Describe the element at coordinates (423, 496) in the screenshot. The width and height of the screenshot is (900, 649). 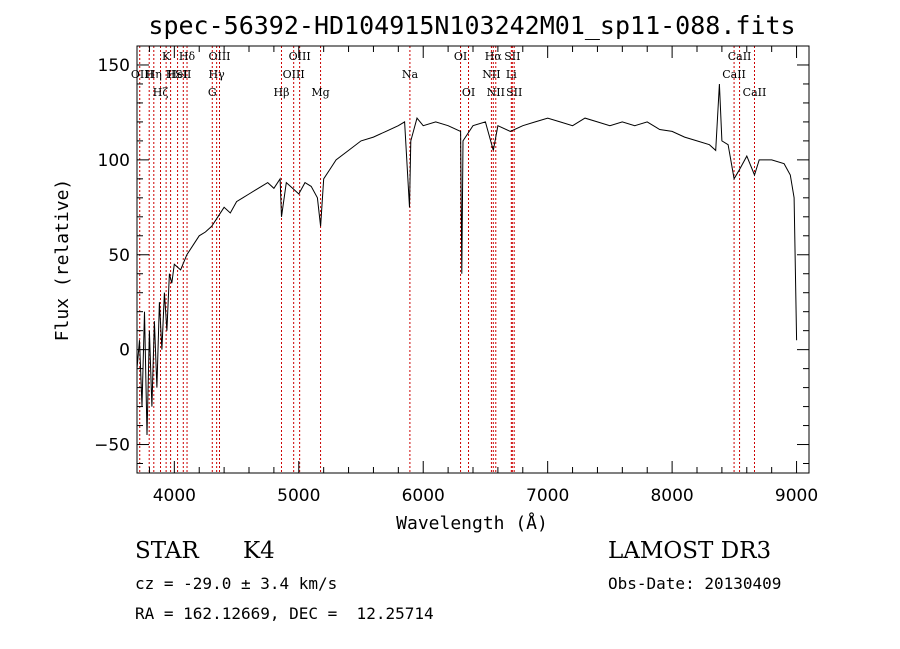
I see `x-tick-label-6000: 6000` at that location.